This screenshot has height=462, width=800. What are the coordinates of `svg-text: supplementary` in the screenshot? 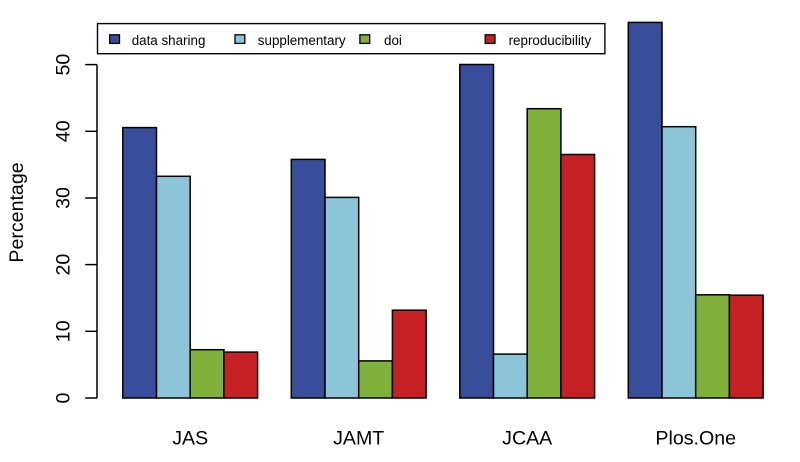 It's located at (302, 40).